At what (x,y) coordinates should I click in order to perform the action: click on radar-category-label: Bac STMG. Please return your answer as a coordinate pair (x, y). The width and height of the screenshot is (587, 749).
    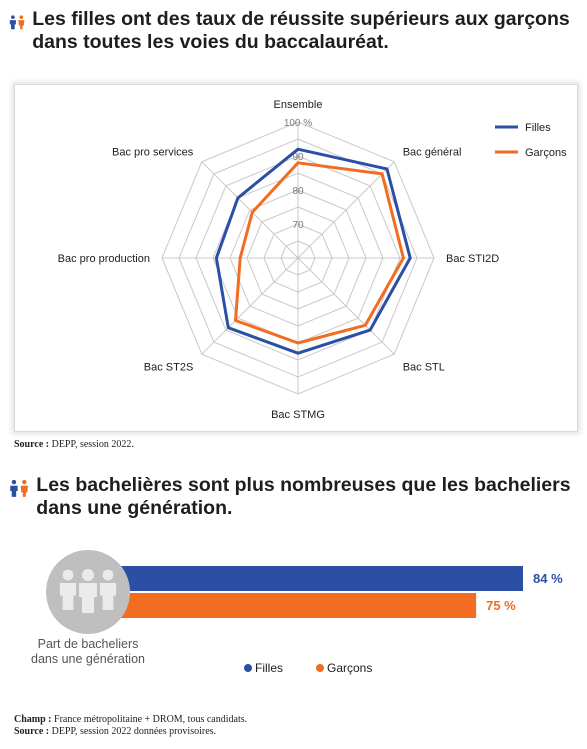
    Looking at the image, I should click on (298, 415).